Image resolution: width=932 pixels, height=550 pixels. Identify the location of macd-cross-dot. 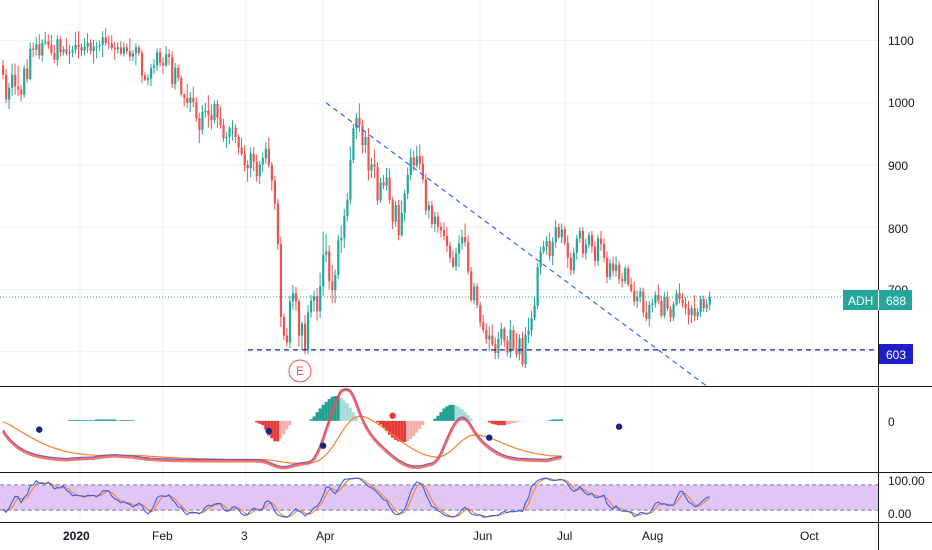
(268, 431).